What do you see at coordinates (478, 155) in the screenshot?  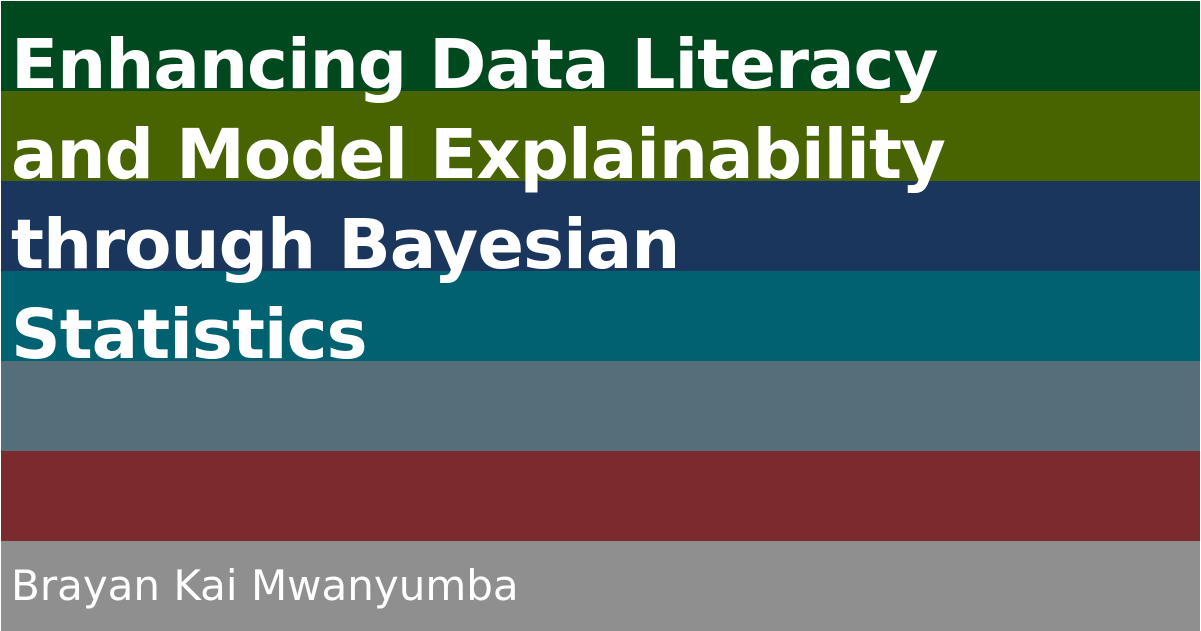 I see `title-line-2: and Model Explainability` at bounding box center [478, 155].